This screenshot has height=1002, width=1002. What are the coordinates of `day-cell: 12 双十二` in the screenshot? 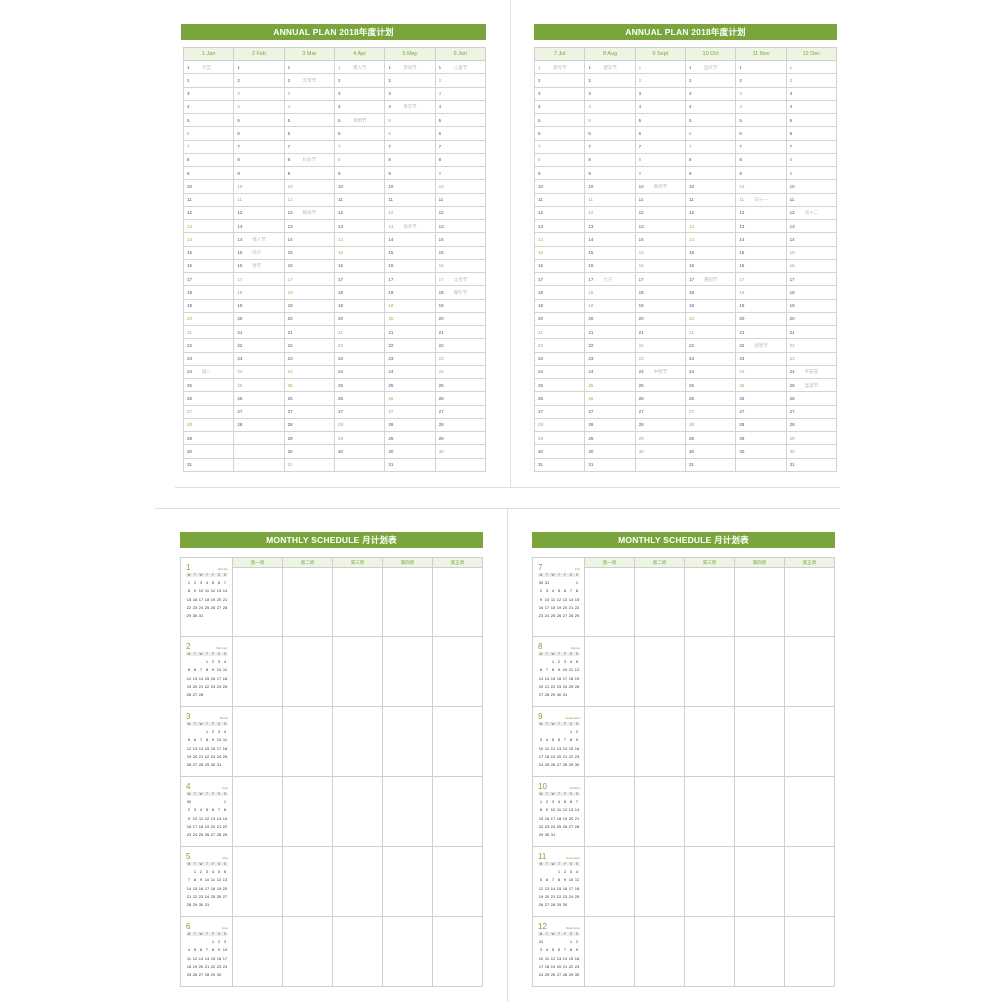 It's located at (811, 213).